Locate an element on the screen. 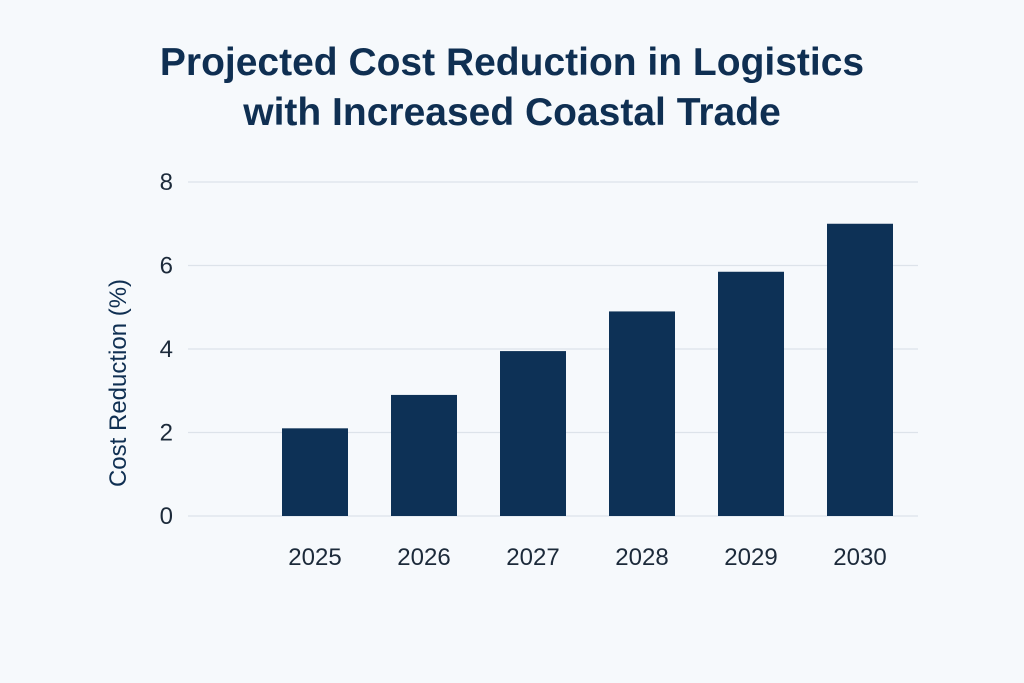 Image resolution: width=1024 pixels, height=683 pixels. y-tick-label: 4 is located at coordinates (166, 349).